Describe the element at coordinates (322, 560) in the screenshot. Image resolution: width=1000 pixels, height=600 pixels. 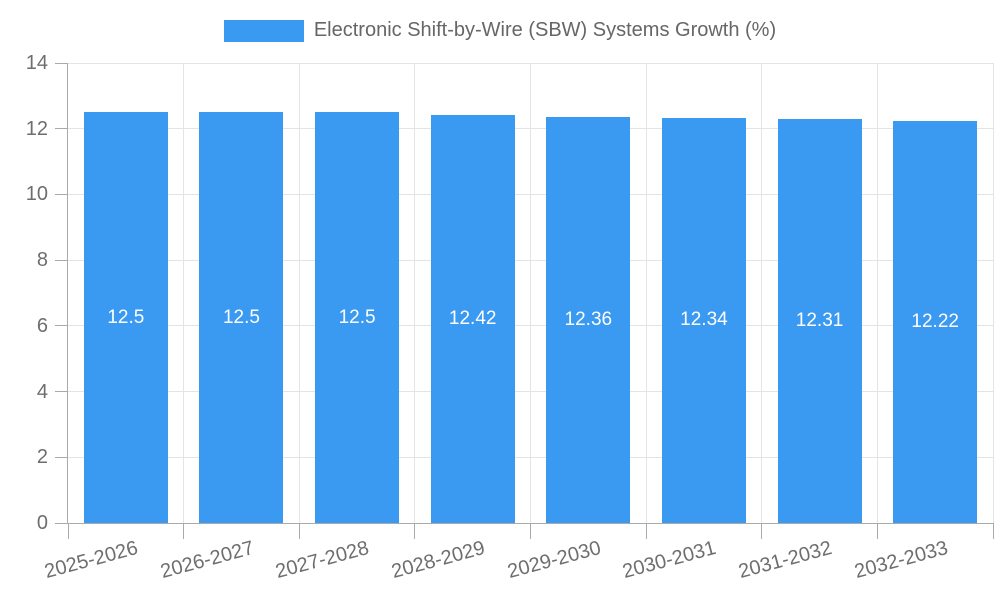
I see `x-tick-label: 2027-2028` at that location.